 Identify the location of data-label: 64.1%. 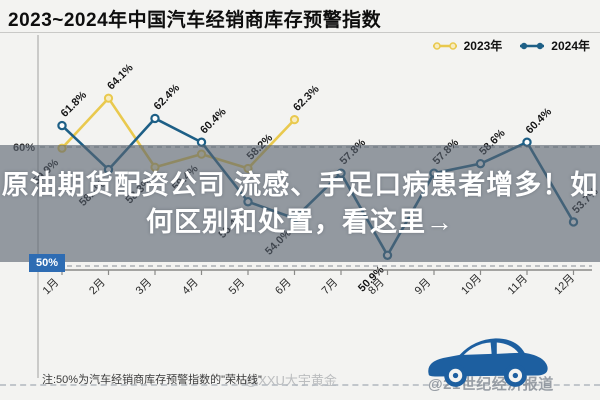
(120, 77).